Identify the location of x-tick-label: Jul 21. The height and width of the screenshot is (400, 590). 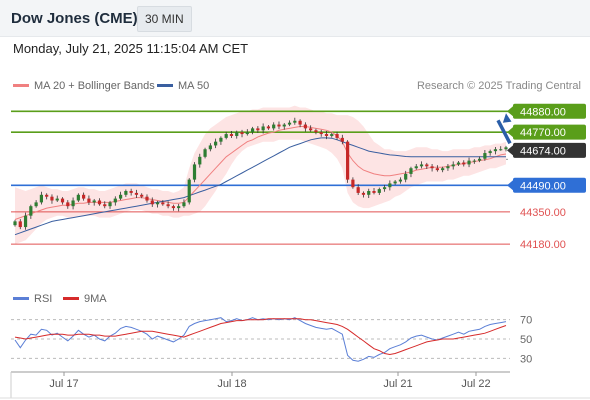
(397, 384).